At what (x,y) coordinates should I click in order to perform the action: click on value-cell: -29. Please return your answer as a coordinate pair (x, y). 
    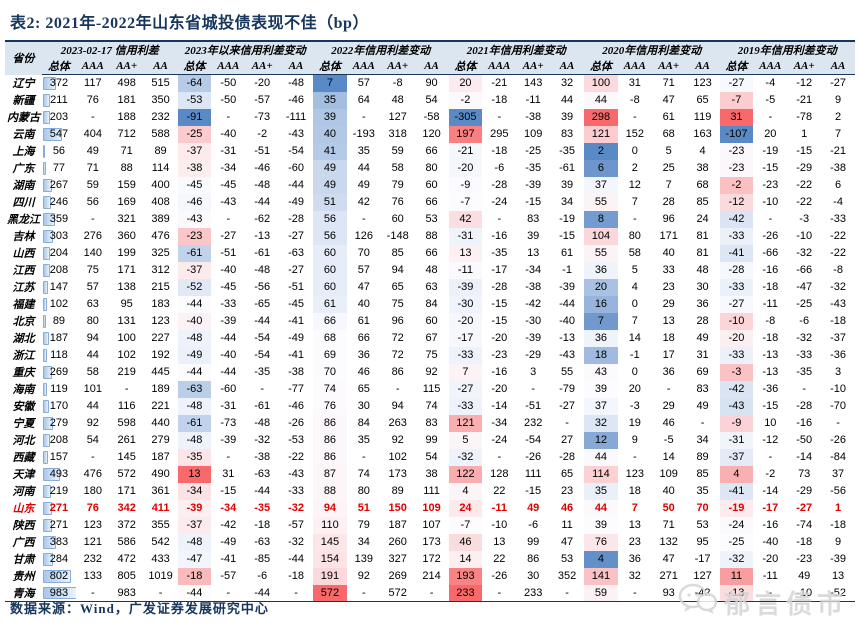
    Looking at the image, I should click on (804, 168).